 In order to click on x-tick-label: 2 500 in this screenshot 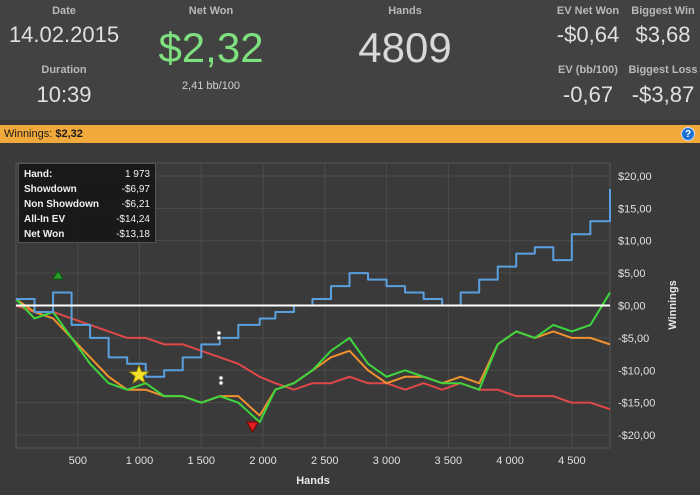, I will do `click(325, 461)`.